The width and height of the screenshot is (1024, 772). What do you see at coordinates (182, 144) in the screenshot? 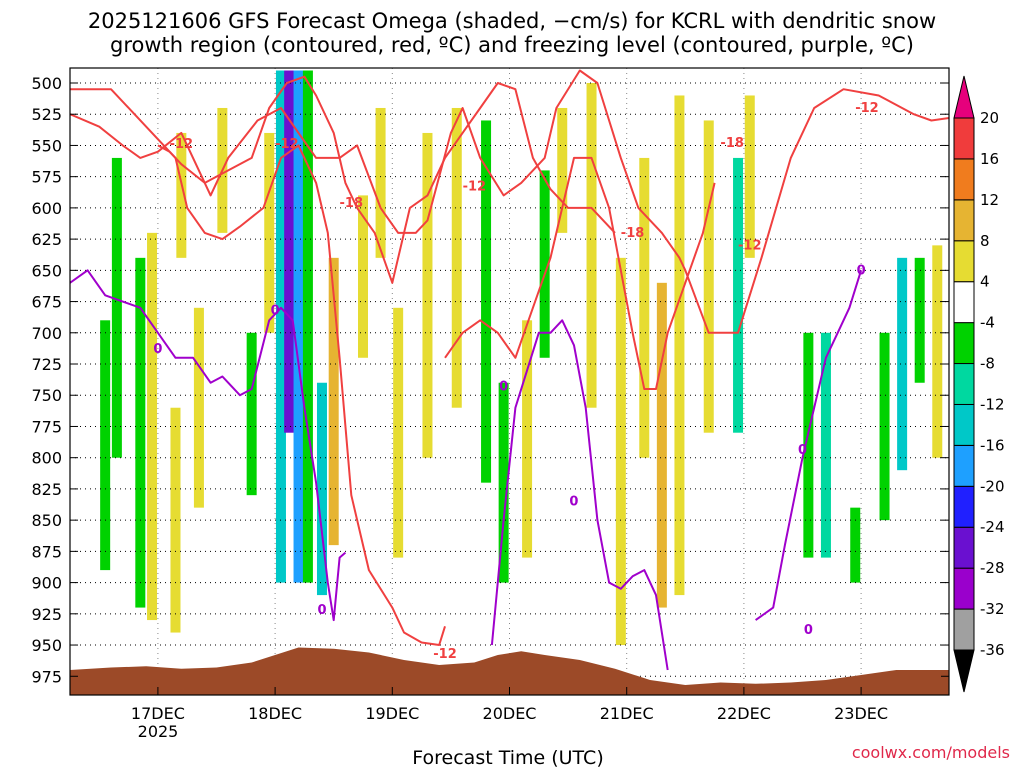
I see `contour-label-0: -12` at bounding box center [182, 144].